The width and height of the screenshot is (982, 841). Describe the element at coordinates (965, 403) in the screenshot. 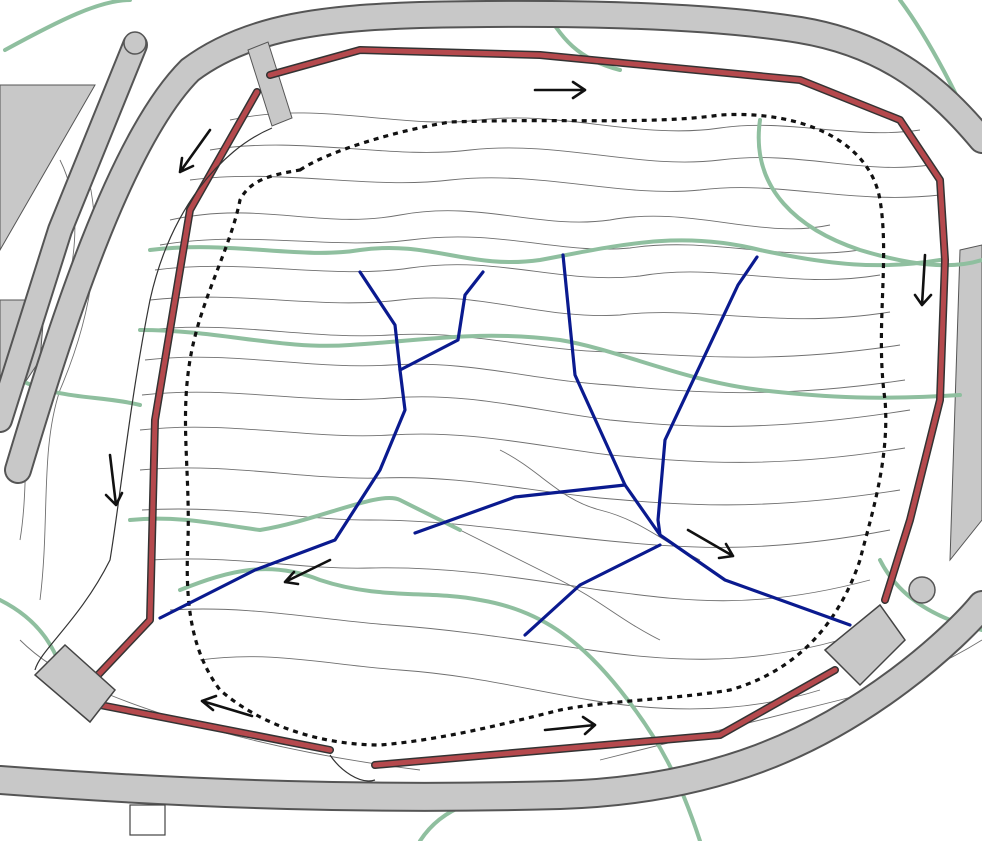

I see `building-footprint-e` at that location.